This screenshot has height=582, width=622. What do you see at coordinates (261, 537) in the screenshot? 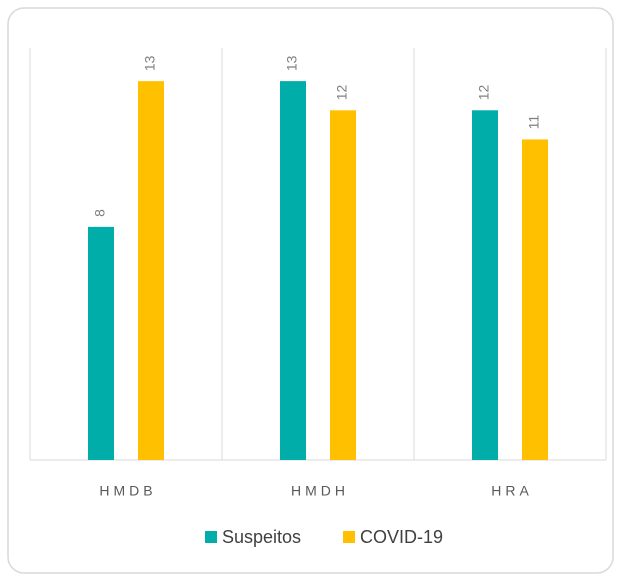
I see `legend-label: Suspeitos` at bounding box center [261, 537].